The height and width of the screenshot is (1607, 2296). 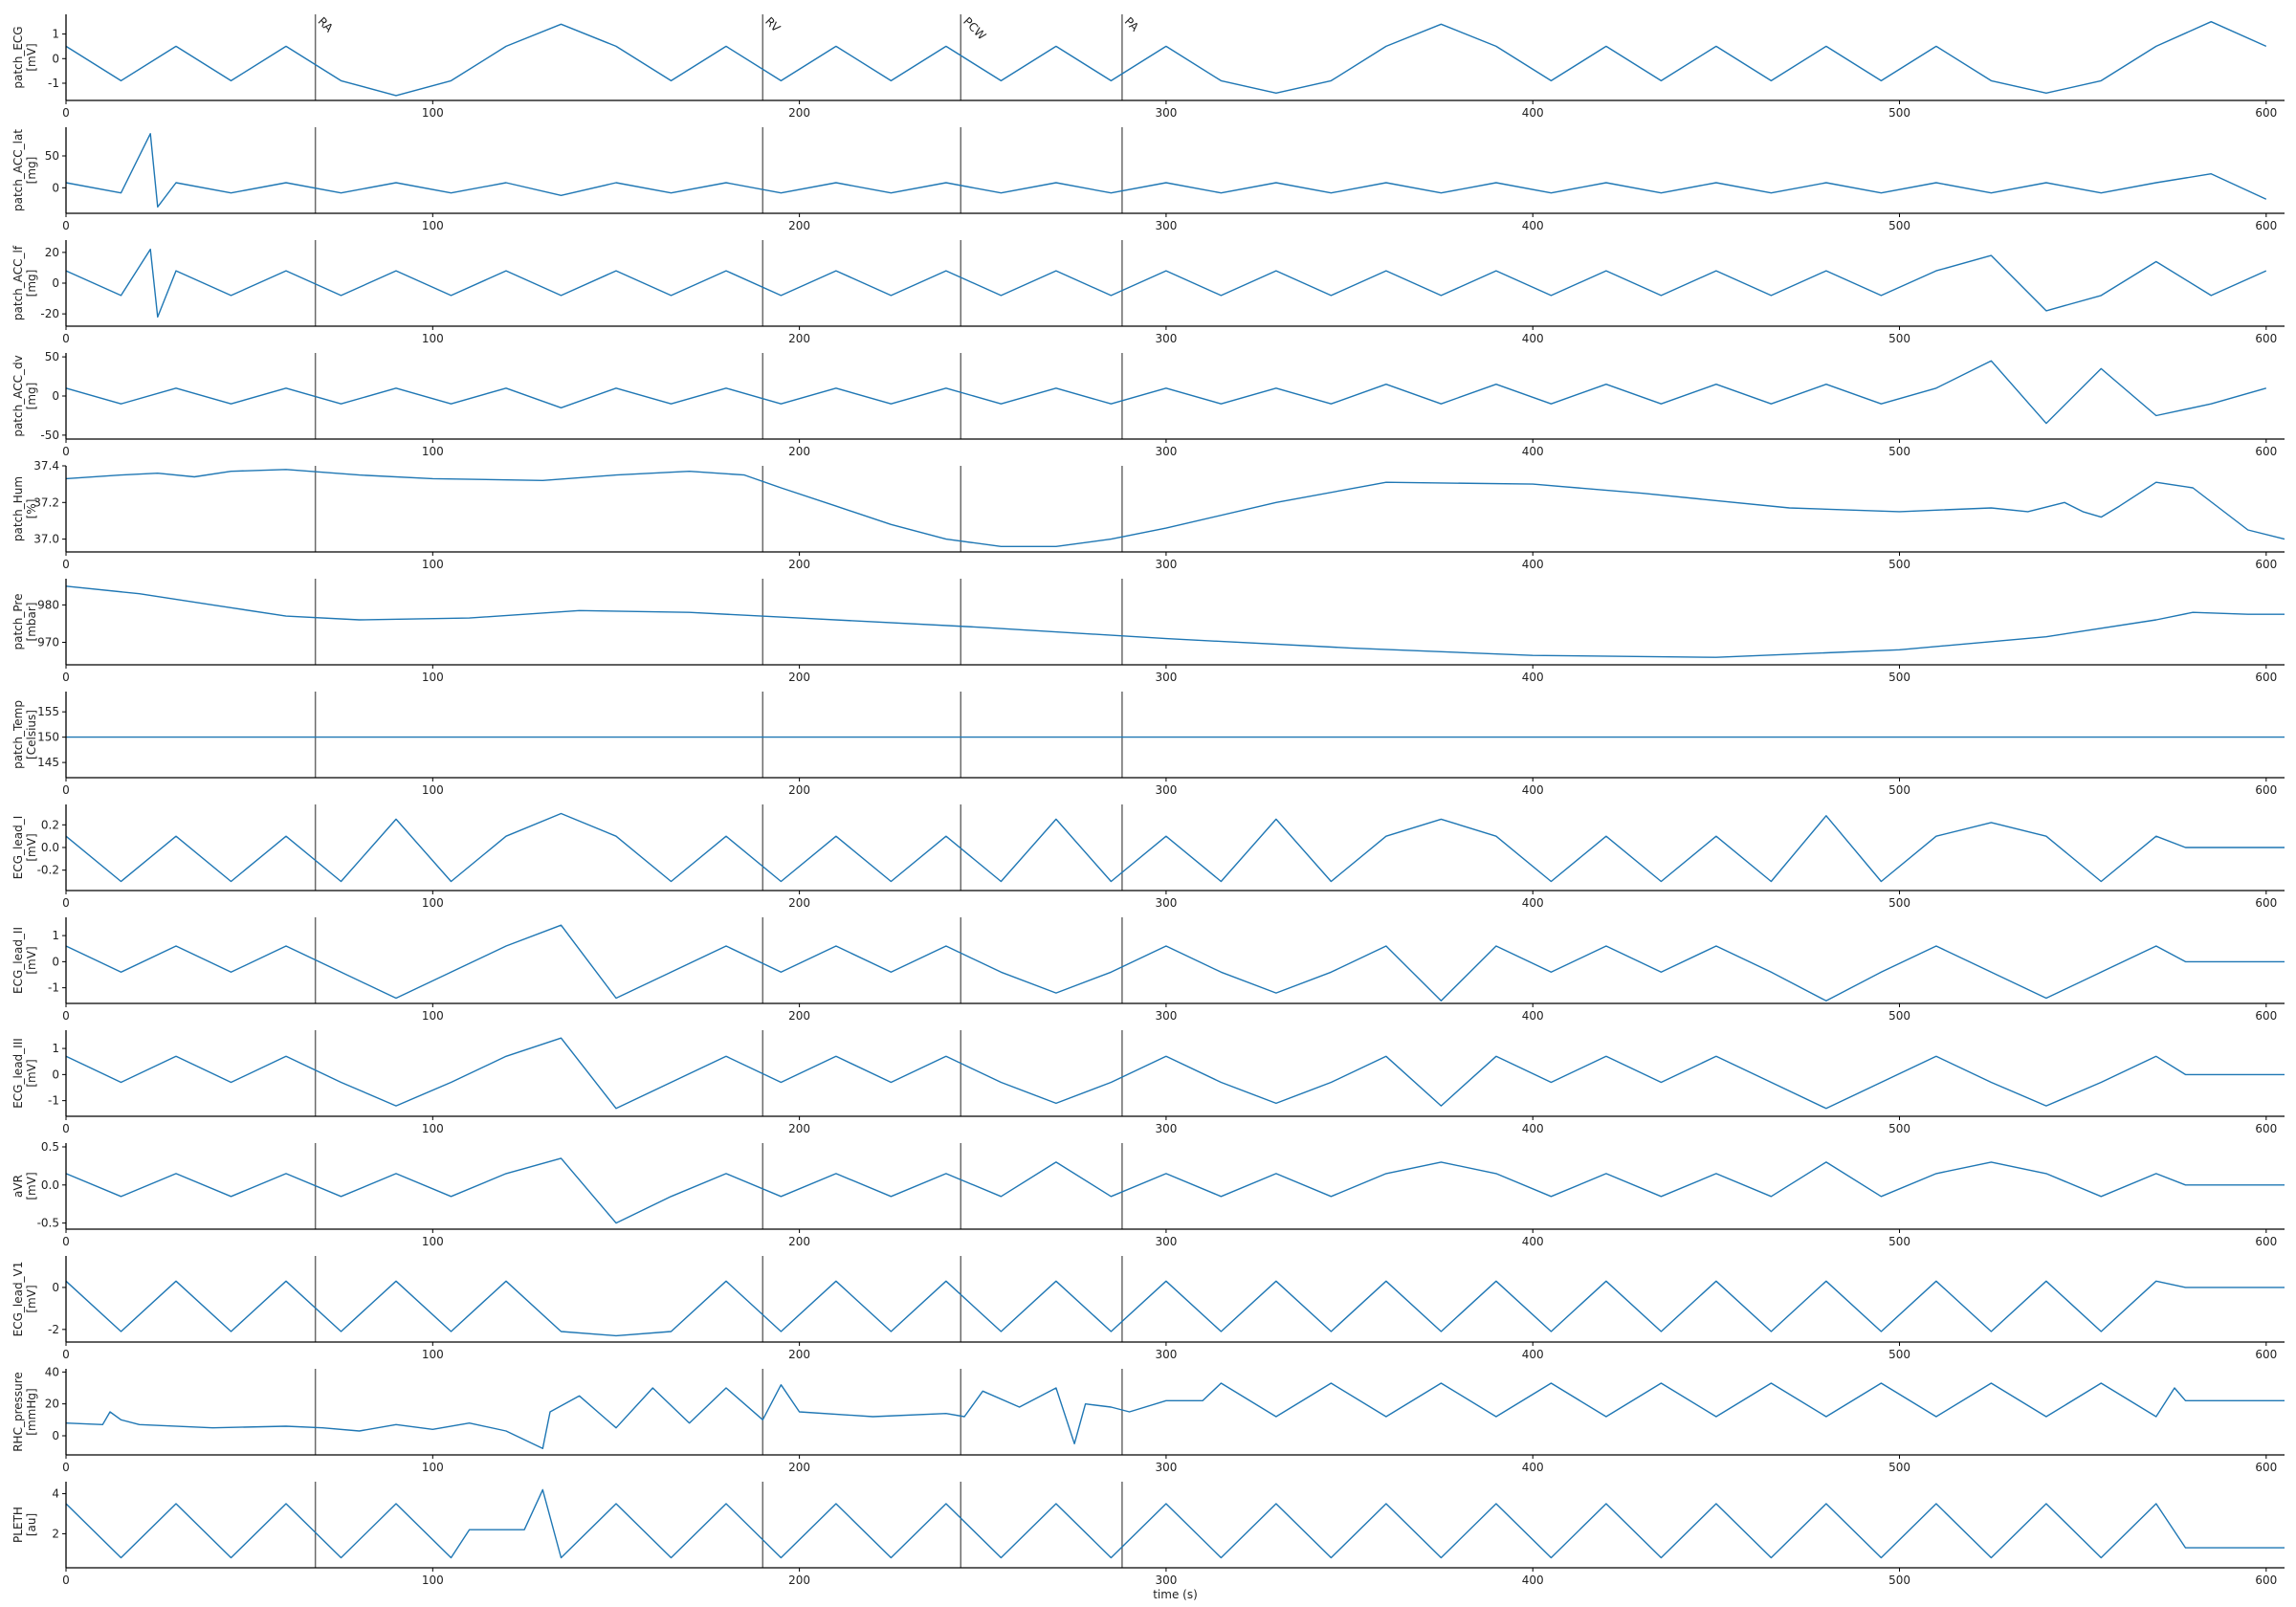 I want to click on y-axis-label: patch_ECG, so click(x=18, y=57).